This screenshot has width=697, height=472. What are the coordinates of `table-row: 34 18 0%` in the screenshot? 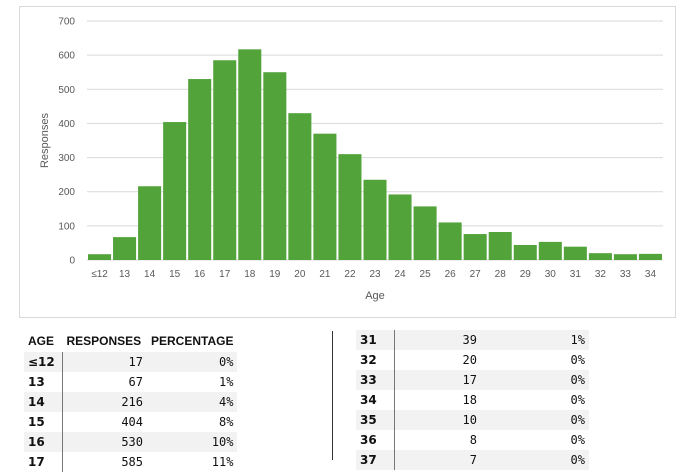 It's located at (472, 400).